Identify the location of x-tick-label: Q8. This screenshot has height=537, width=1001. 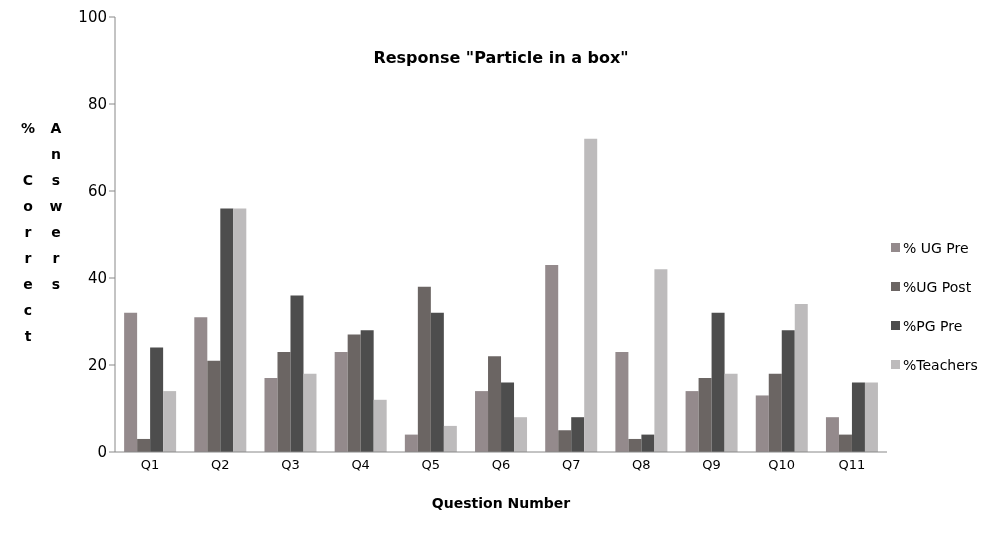
(641, 465).